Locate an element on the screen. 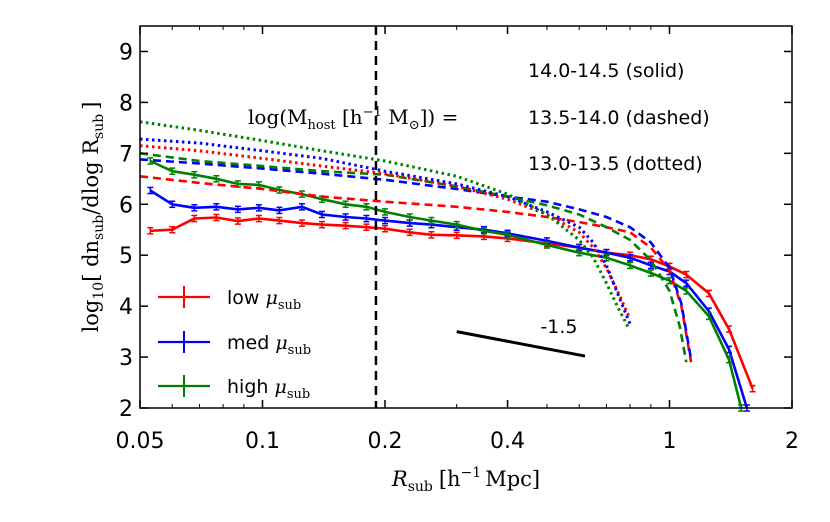 This screenshot has height=522, width=830. svg-text: low μsub is located at coordinates (264, 300).